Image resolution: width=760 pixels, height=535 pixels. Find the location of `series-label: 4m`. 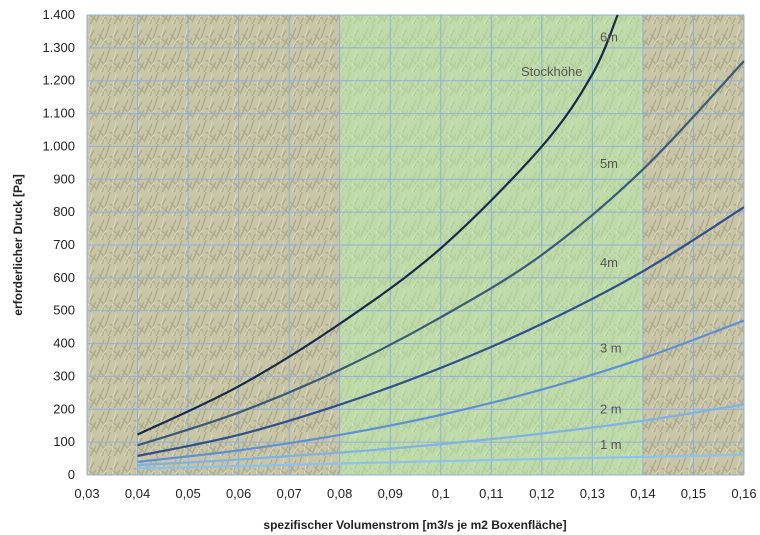

series-label: 4m is located at coordinates (609, 262).